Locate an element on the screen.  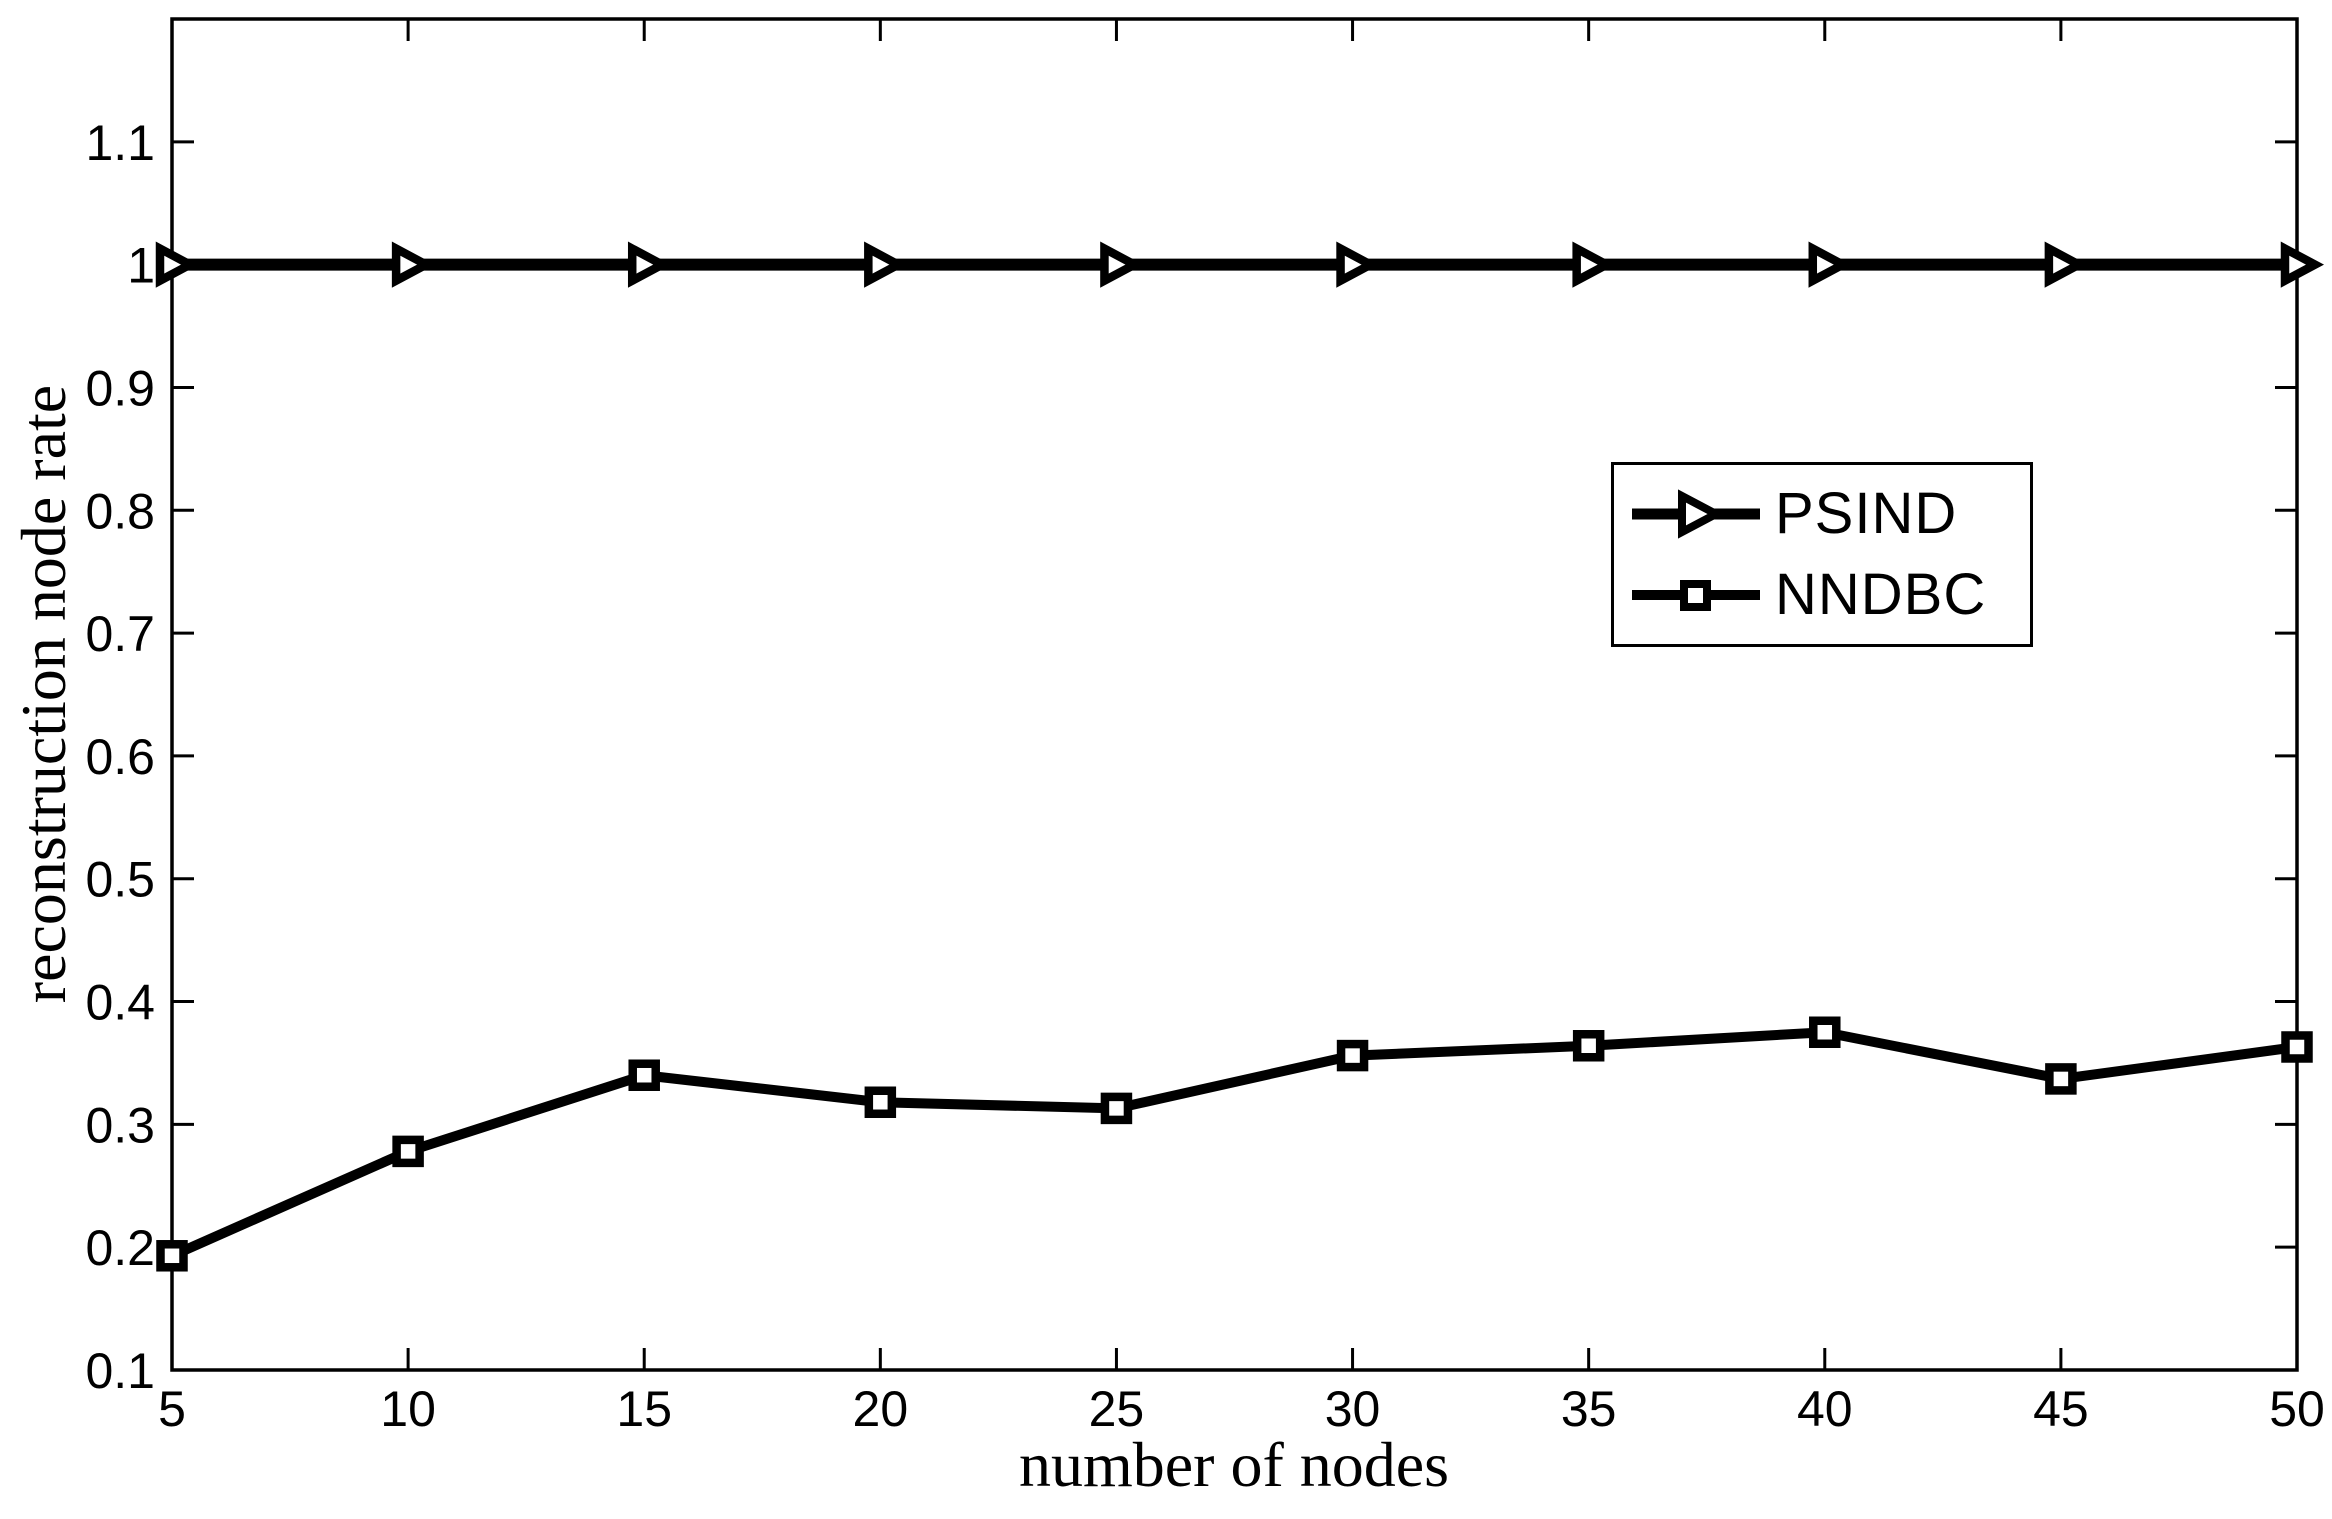
x-tick-label: 5 is located at coordinates (172, 1409).